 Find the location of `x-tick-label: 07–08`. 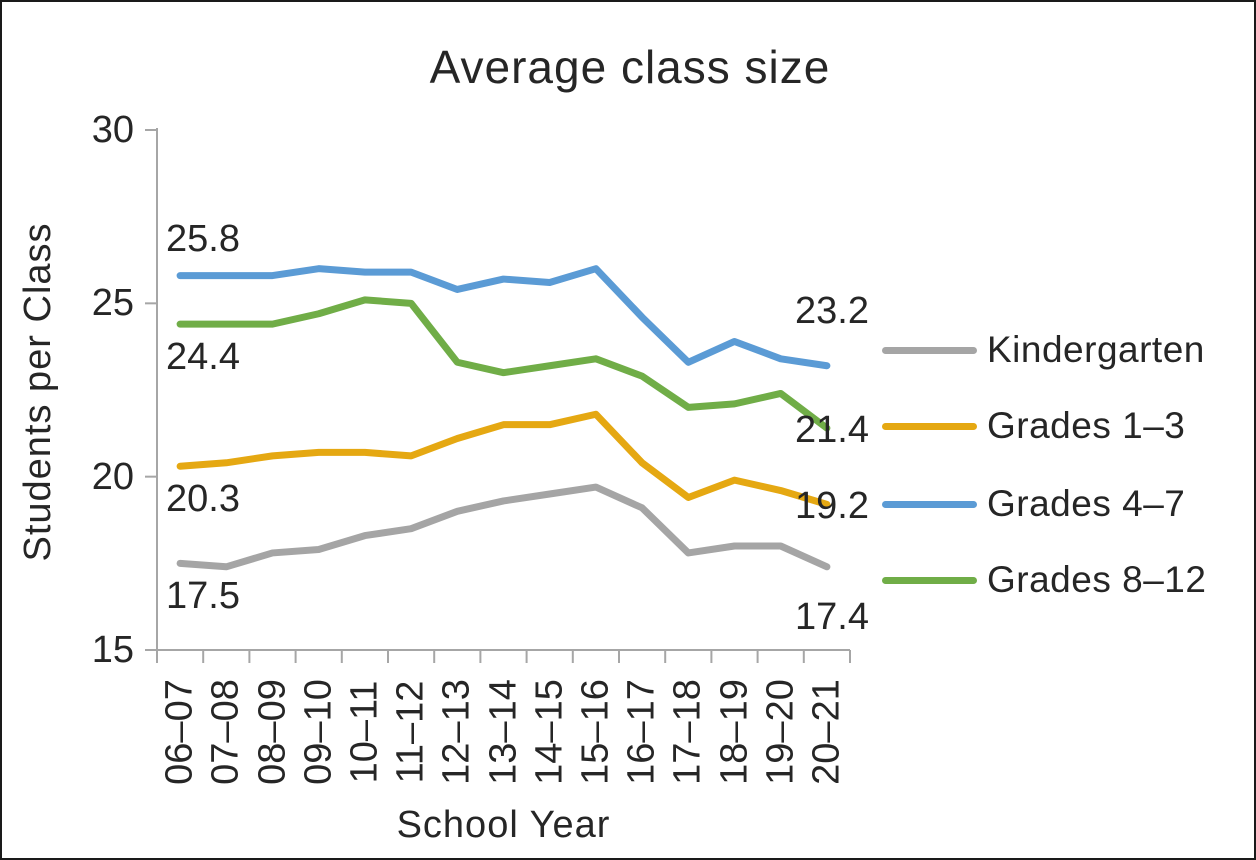

x-tick-label: 07–08 is located at coordinates (225, 732).